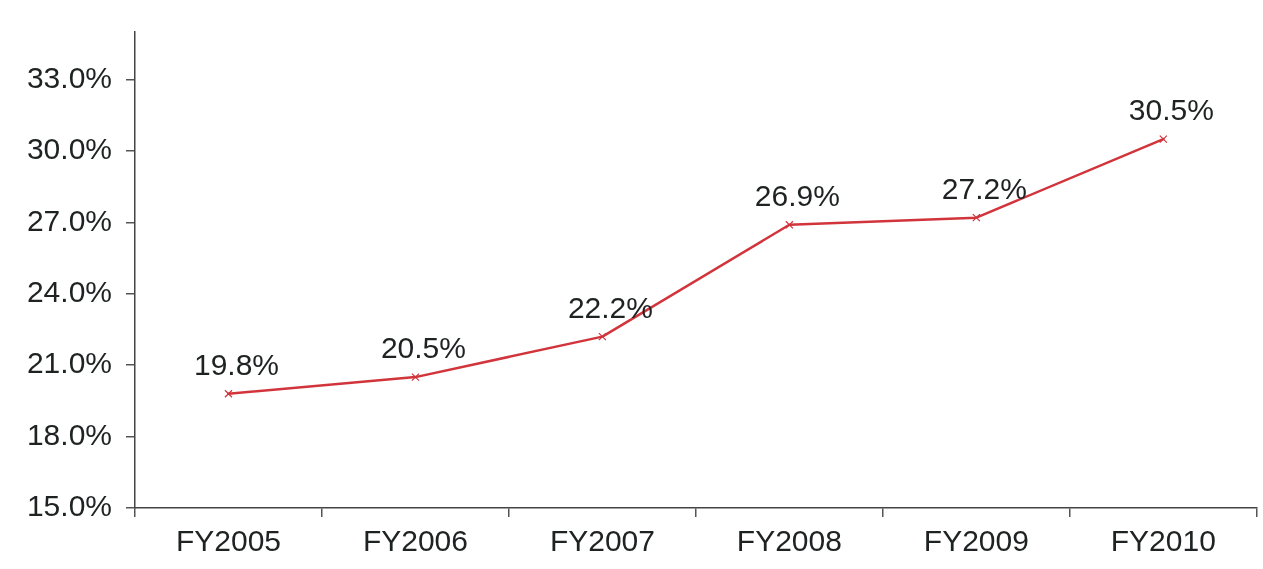 Image resolution: width=1263 pixels, height=569 pixels. I want to click on x-tick-label: FY2010, so click(1163, 541).